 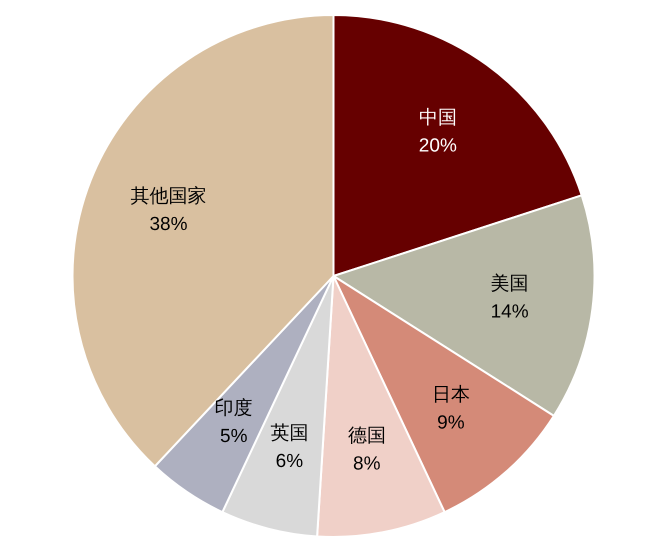 I want to click on slice-label: 中国, so click(x=437, y=118).